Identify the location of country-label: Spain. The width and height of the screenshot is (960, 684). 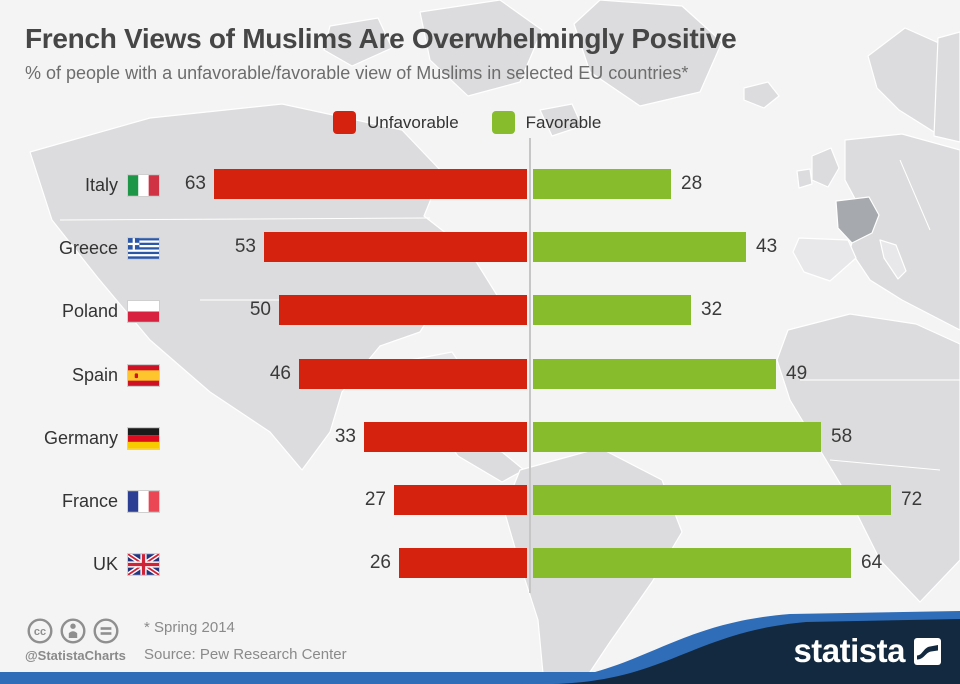
(94, 374).